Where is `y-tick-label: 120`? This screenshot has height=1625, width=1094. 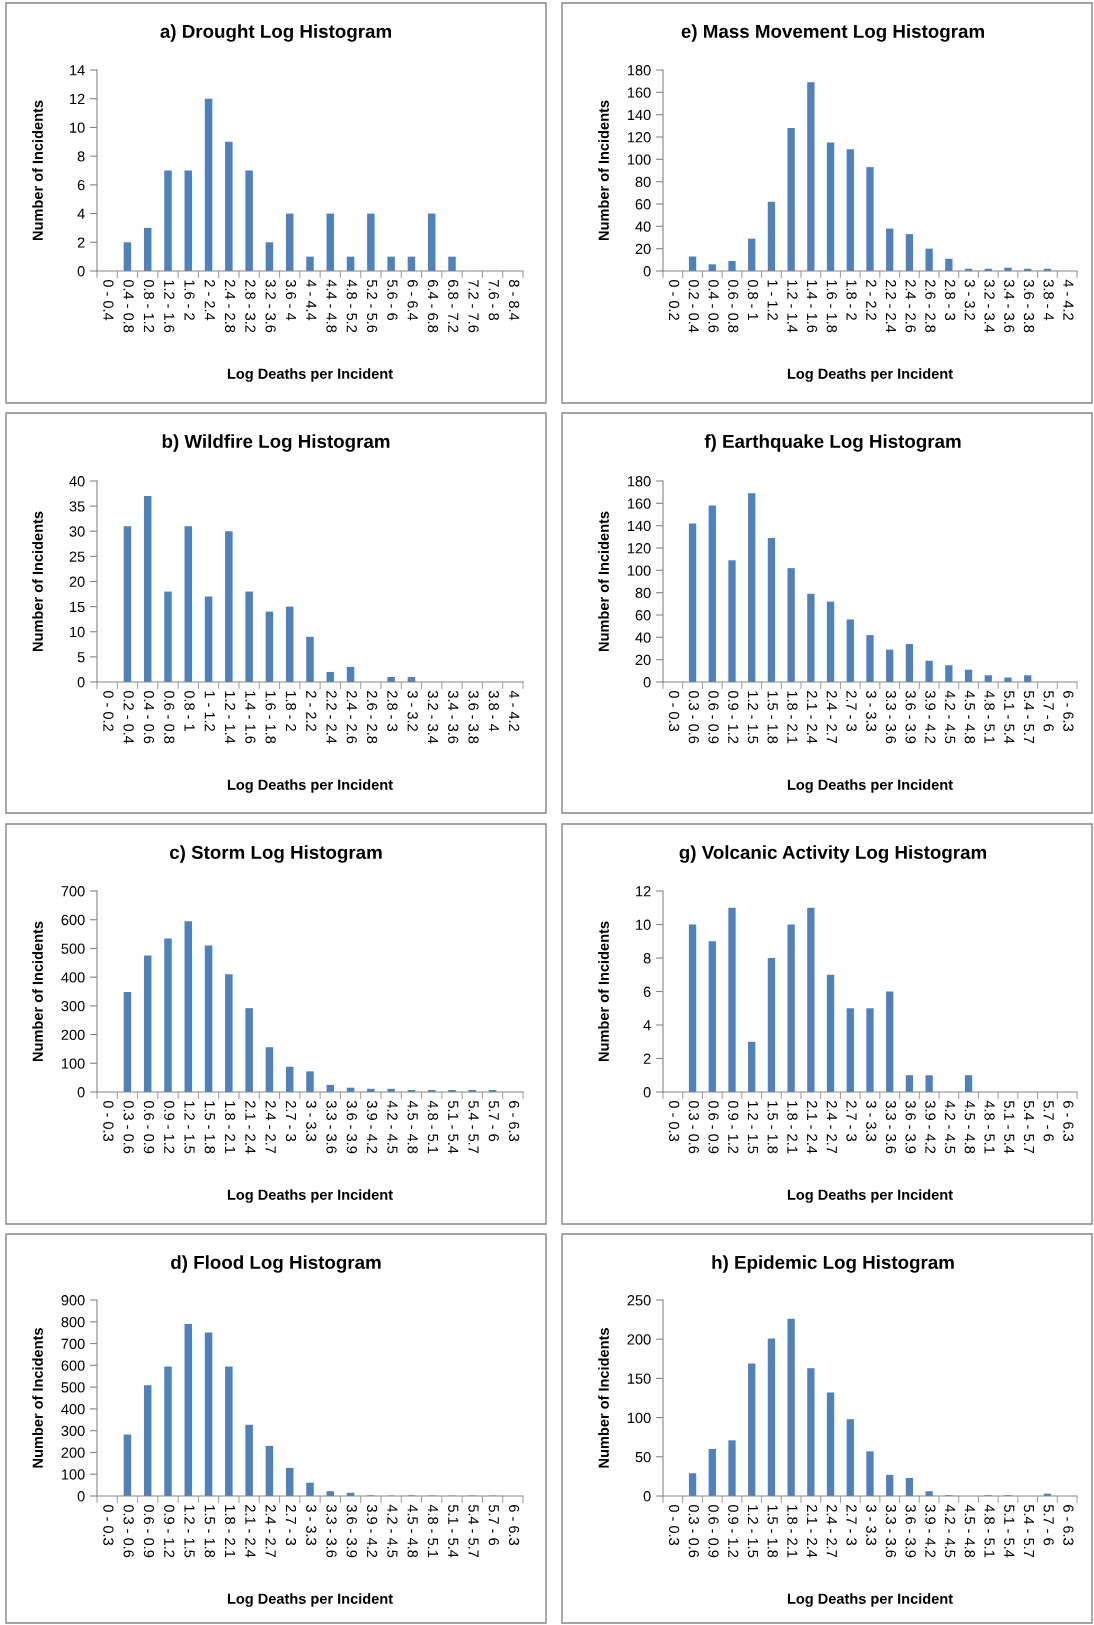
y-tick-label: 120 is located at coordinates (639, 548).